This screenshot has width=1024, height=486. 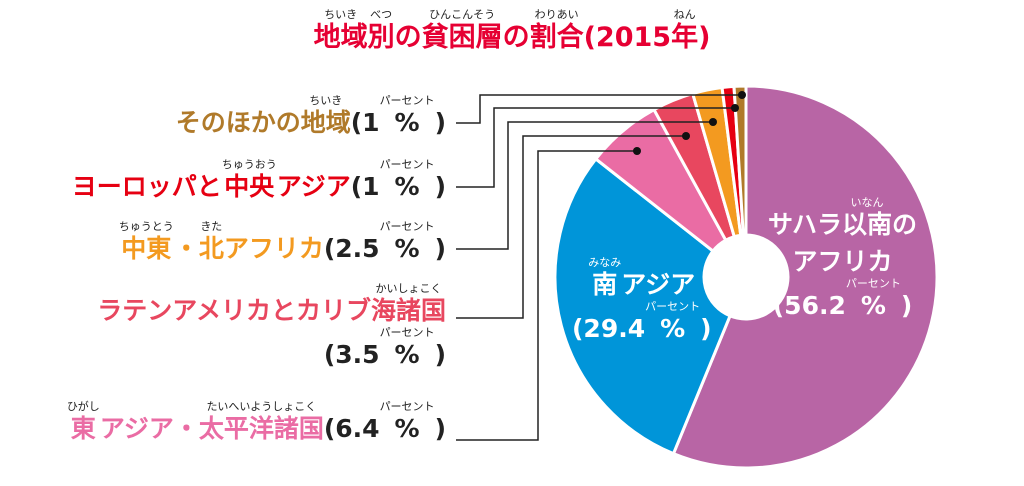 What do you see at coordinates (271, 303) in the screenshot?
I see `label-latam: ラテンアメリカとカリブ かいしょこく 海諸国` at bounding box center [271, 303].